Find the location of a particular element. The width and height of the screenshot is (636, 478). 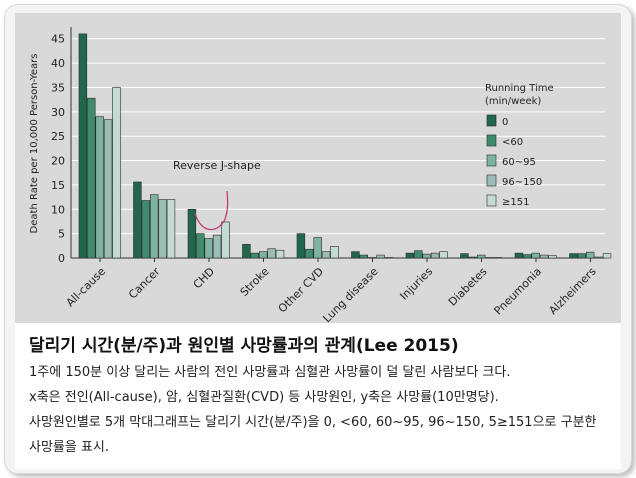

y-tick-label: 10 is located at coordinates (58, 209).